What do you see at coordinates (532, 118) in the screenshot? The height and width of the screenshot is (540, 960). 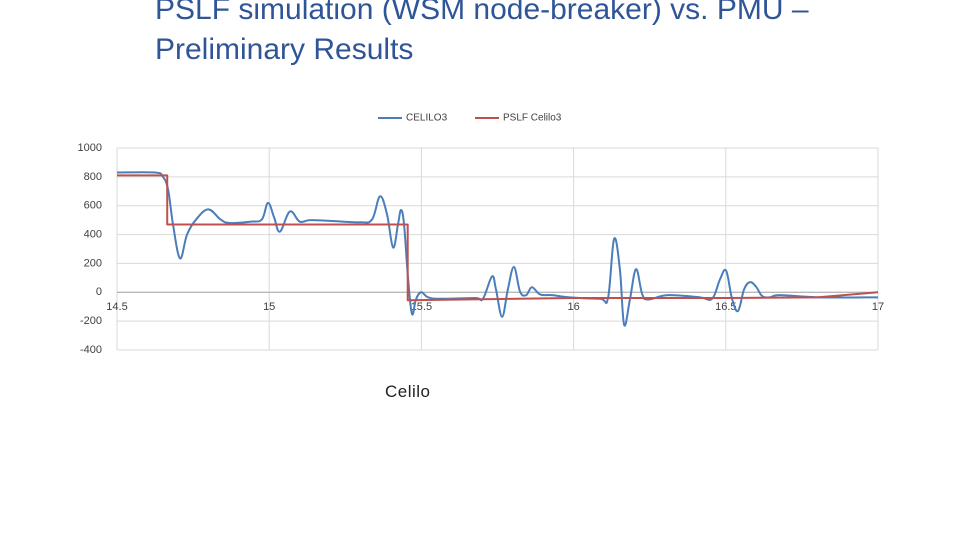 I see `legend-label: PSLF Celilo3` at bounding box center [532, 118].